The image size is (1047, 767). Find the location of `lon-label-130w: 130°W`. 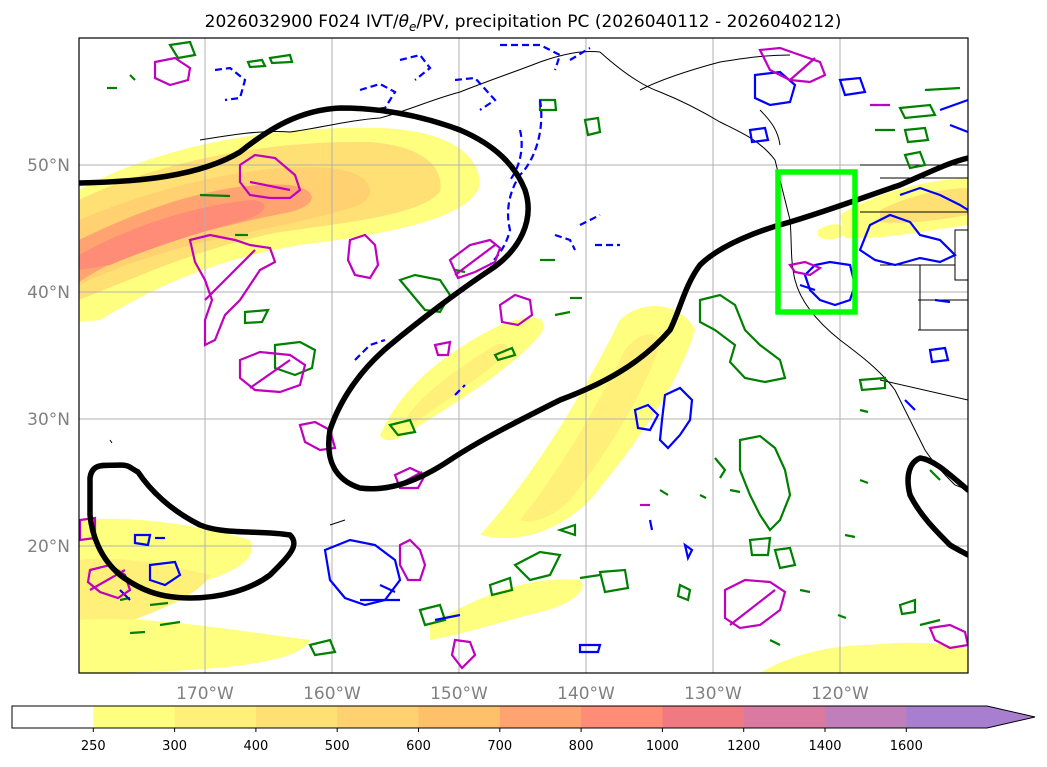

lon-label-130w: 130°W is located at coordinates (713, 694).